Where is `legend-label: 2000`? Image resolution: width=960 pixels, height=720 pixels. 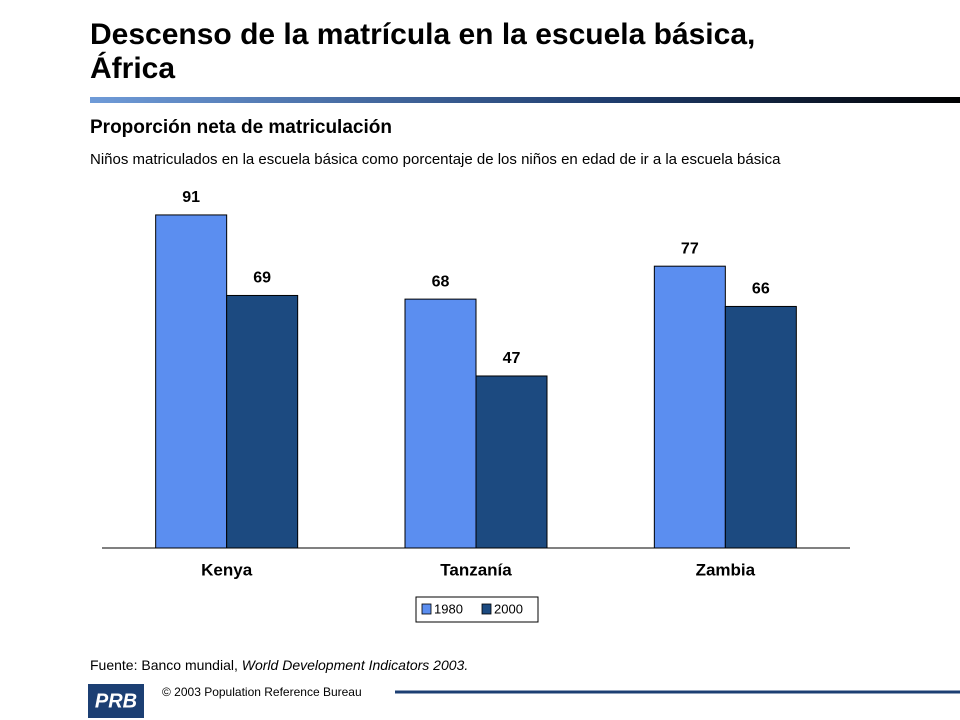 legend-label: 2000 is located at coordinates (508, 608).